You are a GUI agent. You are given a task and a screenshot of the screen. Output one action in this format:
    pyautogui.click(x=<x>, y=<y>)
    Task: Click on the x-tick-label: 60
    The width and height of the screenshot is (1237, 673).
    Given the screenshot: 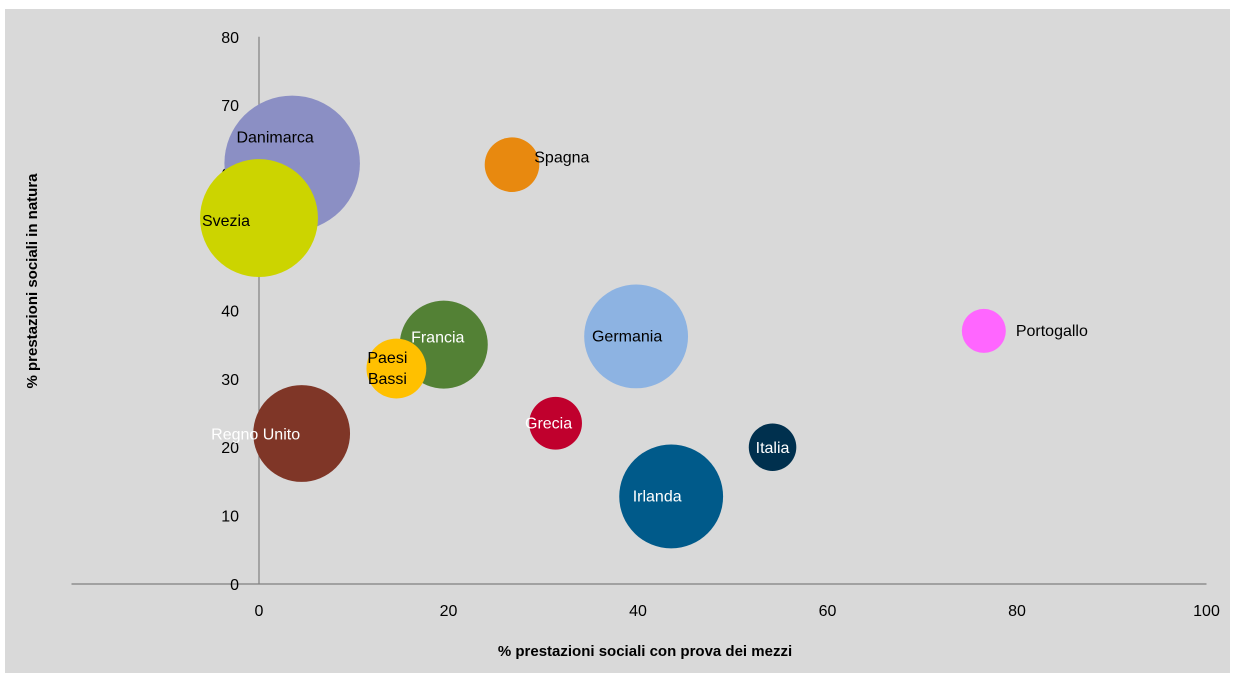 What is the action you would take?
    pyautogui.click(x=828, y=611)
    